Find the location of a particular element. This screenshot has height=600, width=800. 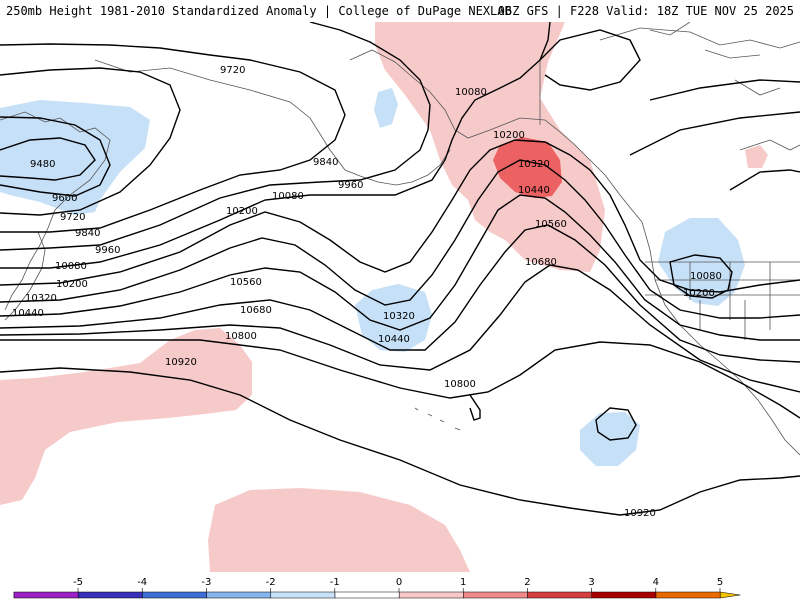

hawaii-islands is located at coordinates (437, 419).